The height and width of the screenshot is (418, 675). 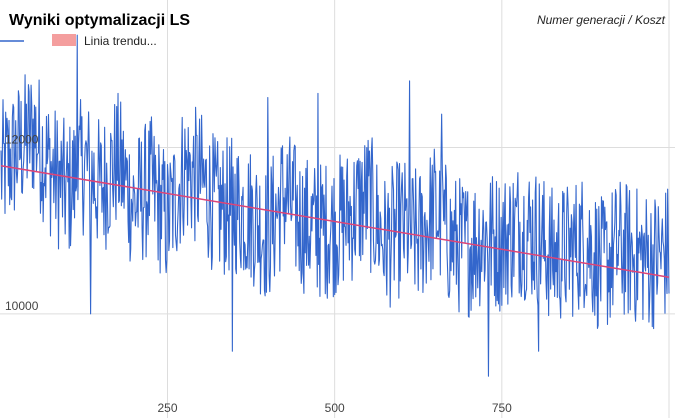 I want to click on x-tick-label: 500, so click(x=335, y=408).